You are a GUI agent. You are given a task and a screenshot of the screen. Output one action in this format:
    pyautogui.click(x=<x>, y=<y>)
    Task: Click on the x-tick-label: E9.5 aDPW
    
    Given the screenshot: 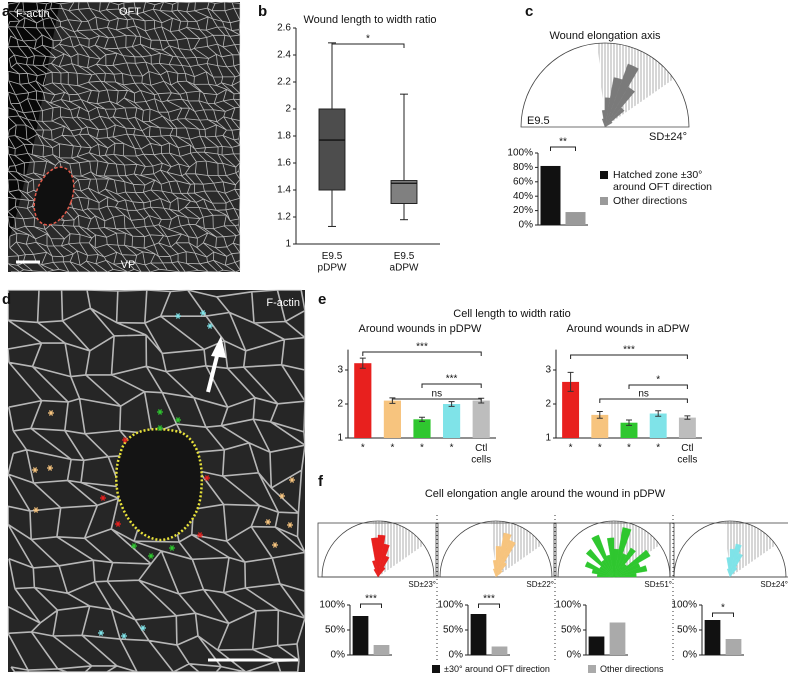 What is the action you would take?
    pyautogui.click(x=404, y=262)
    